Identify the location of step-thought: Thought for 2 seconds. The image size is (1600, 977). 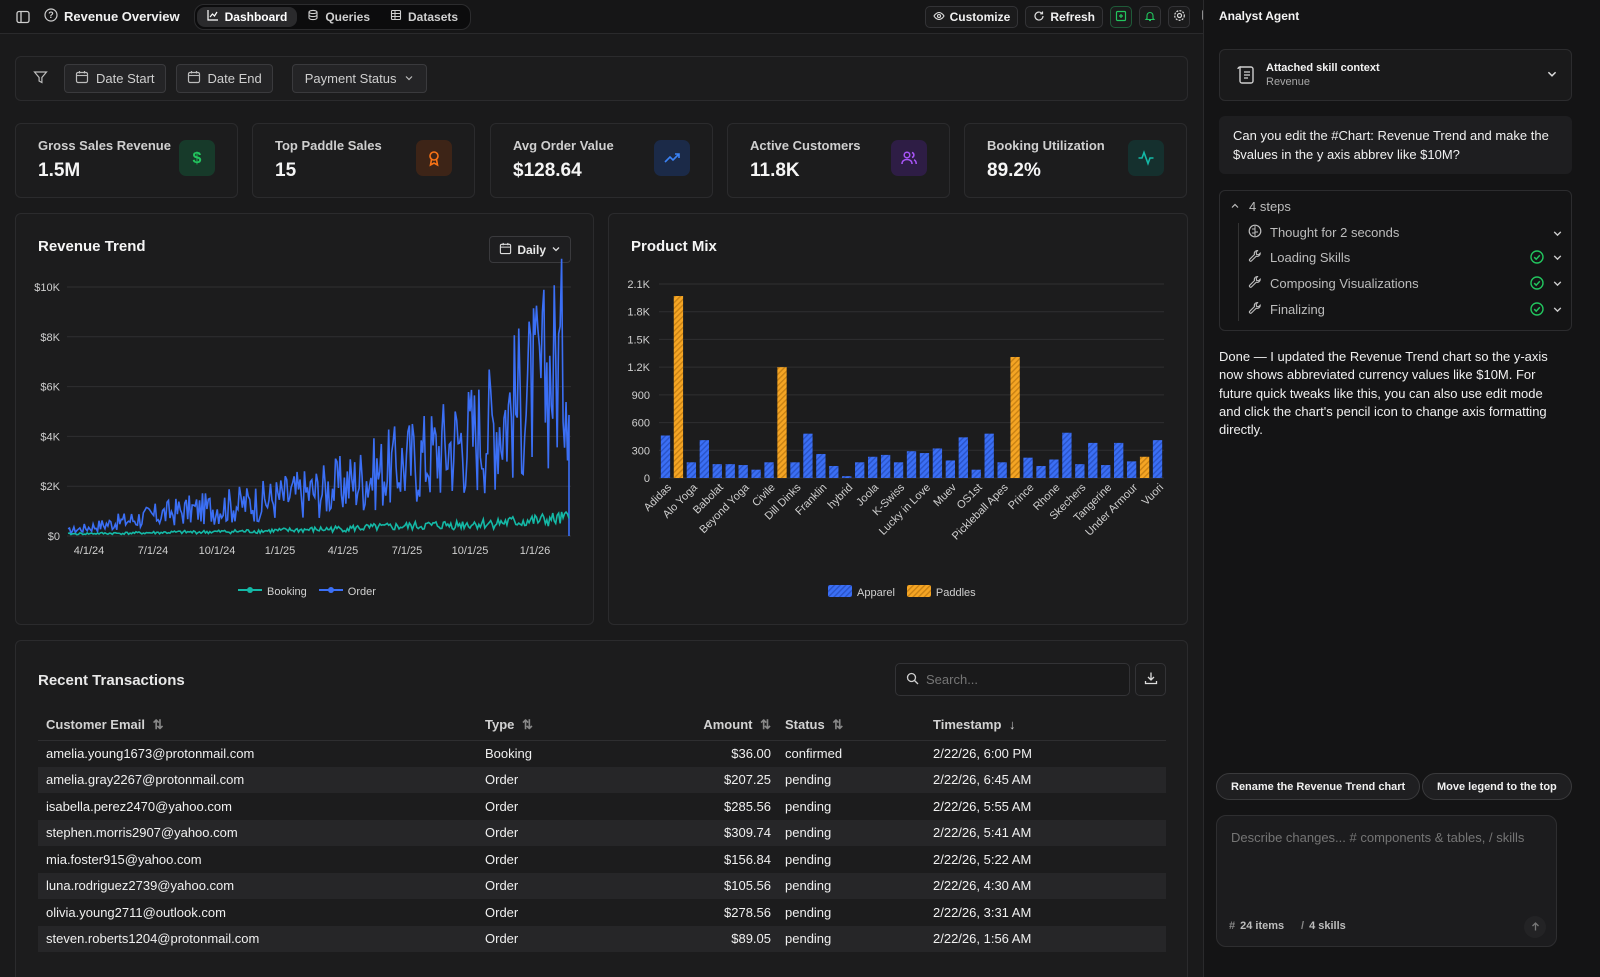
(1323, 232).